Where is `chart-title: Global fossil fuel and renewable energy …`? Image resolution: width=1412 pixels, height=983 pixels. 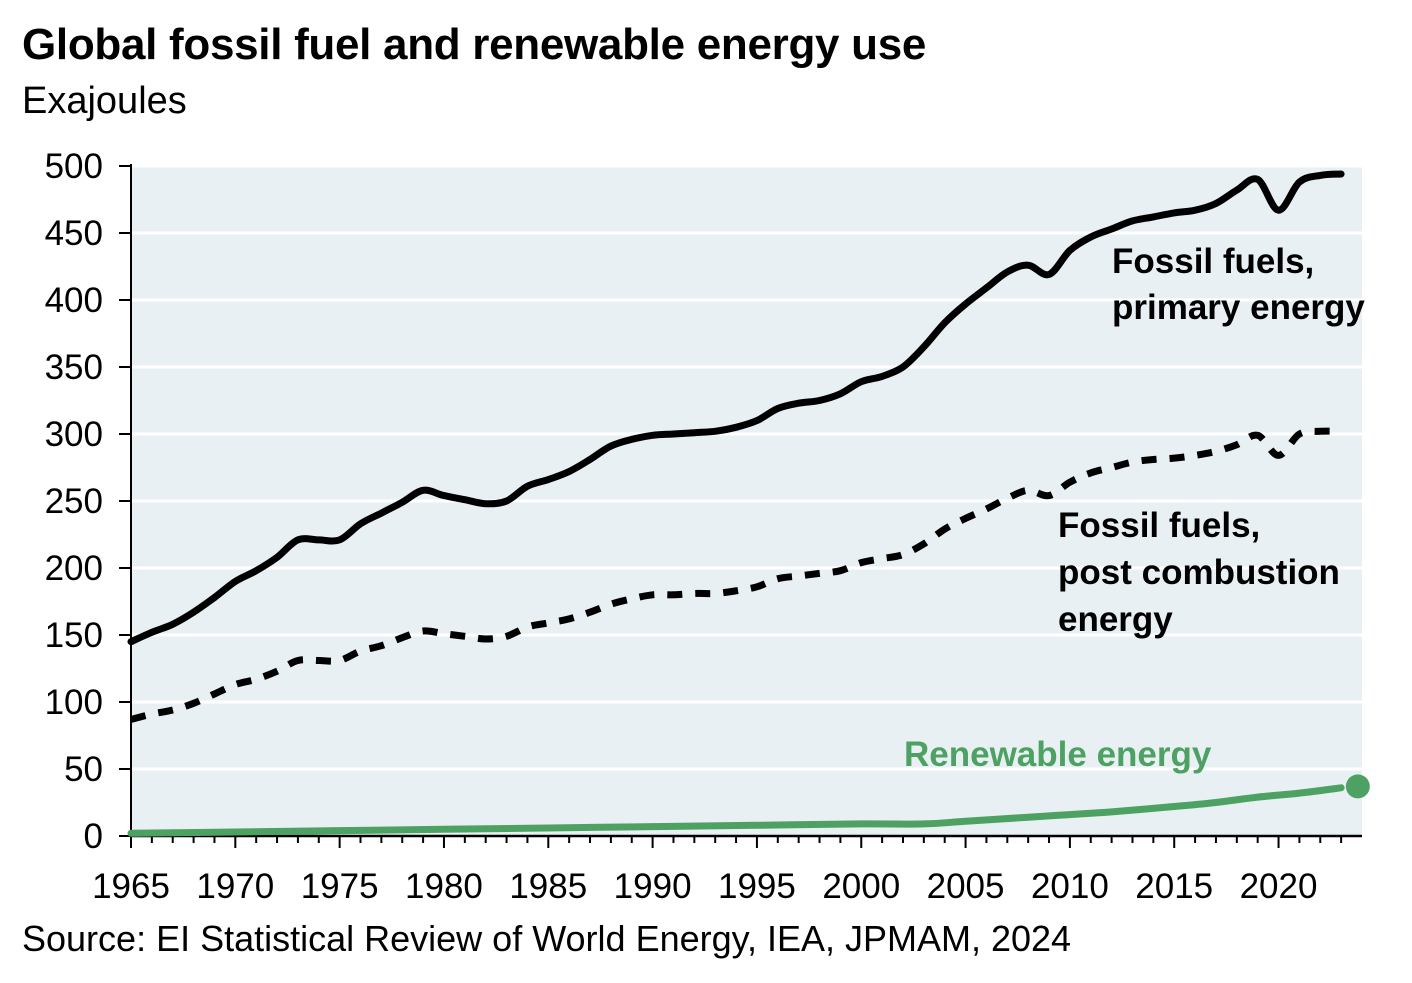
chart-title: Global fossil fuel and renewable energy … is located at coordinates (474, 44).